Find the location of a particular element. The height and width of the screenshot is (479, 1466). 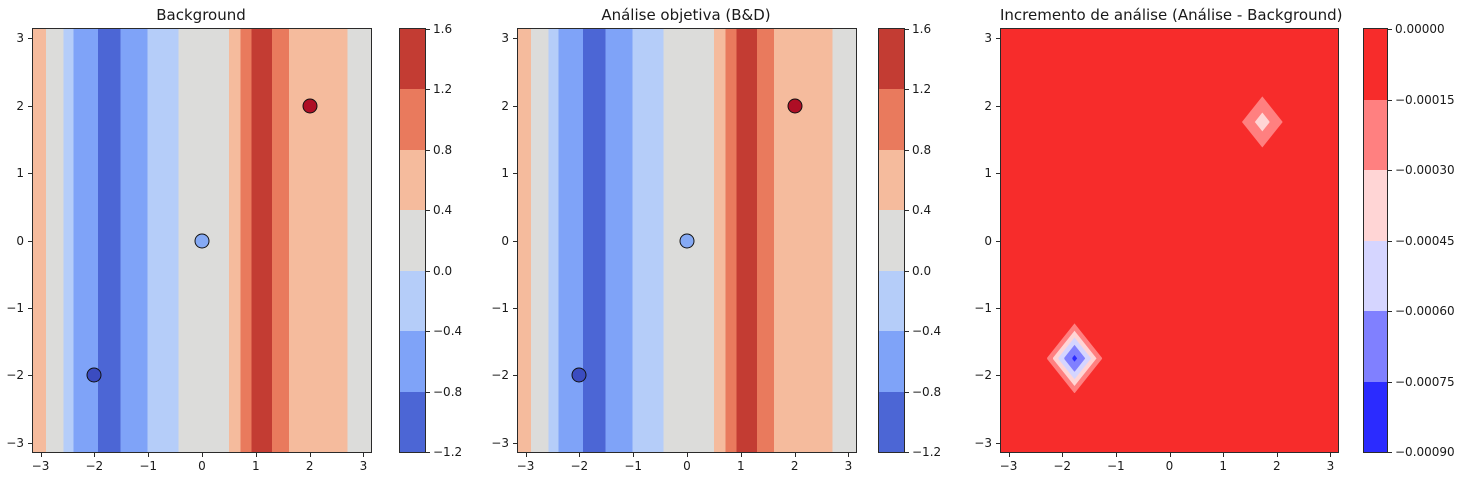

colorbar-tick-label: 0.0 is located at coordinates (443, 270).